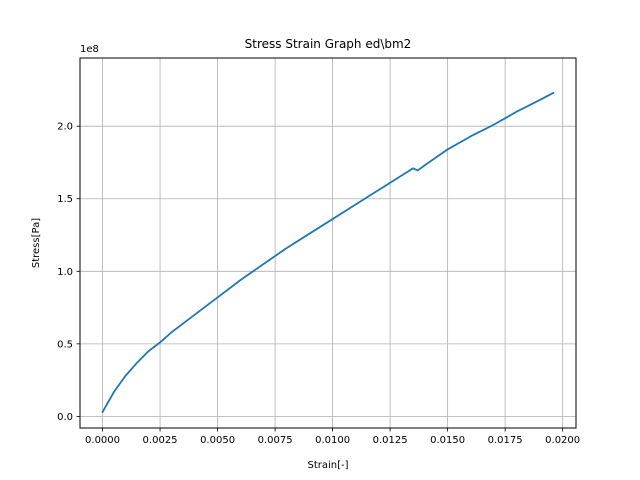 This screenshot has height=480, width=640. What do you see at coordinates (505, 440) in the screenshot?
I see `x-tick-label: 0.0175` at bounding box center [505, 440].